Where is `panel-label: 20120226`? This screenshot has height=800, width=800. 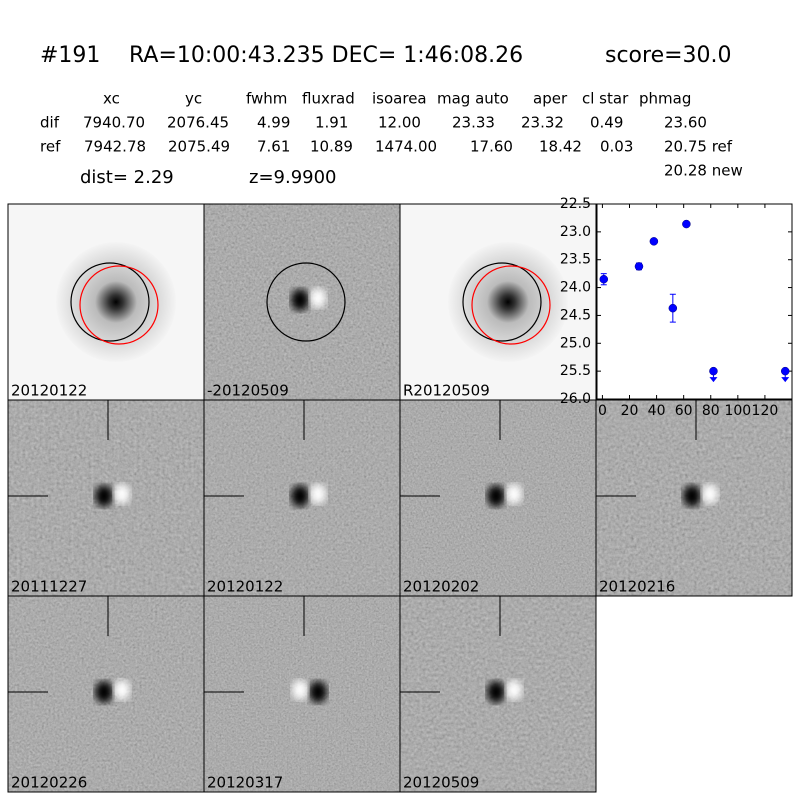
panel-label: 20120226 is located at coordinates (49, 783).